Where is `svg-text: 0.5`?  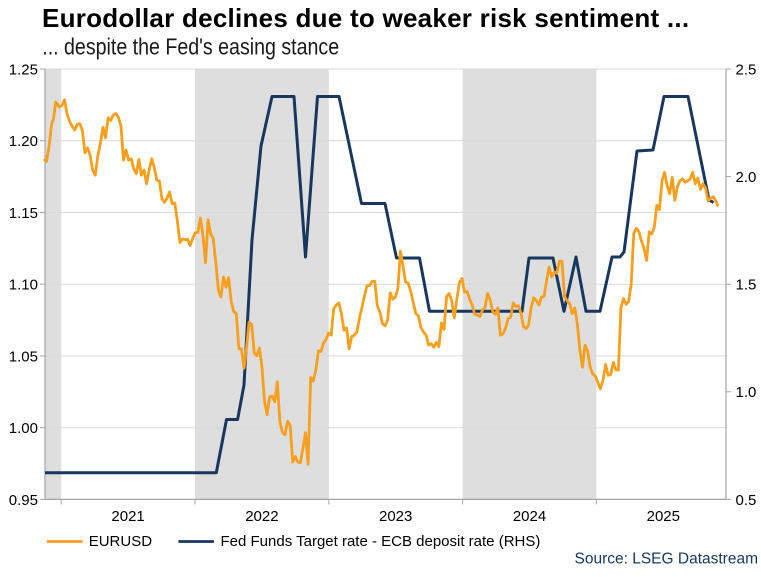 svg-text: 0.5 is located at coordinates (746, 500).